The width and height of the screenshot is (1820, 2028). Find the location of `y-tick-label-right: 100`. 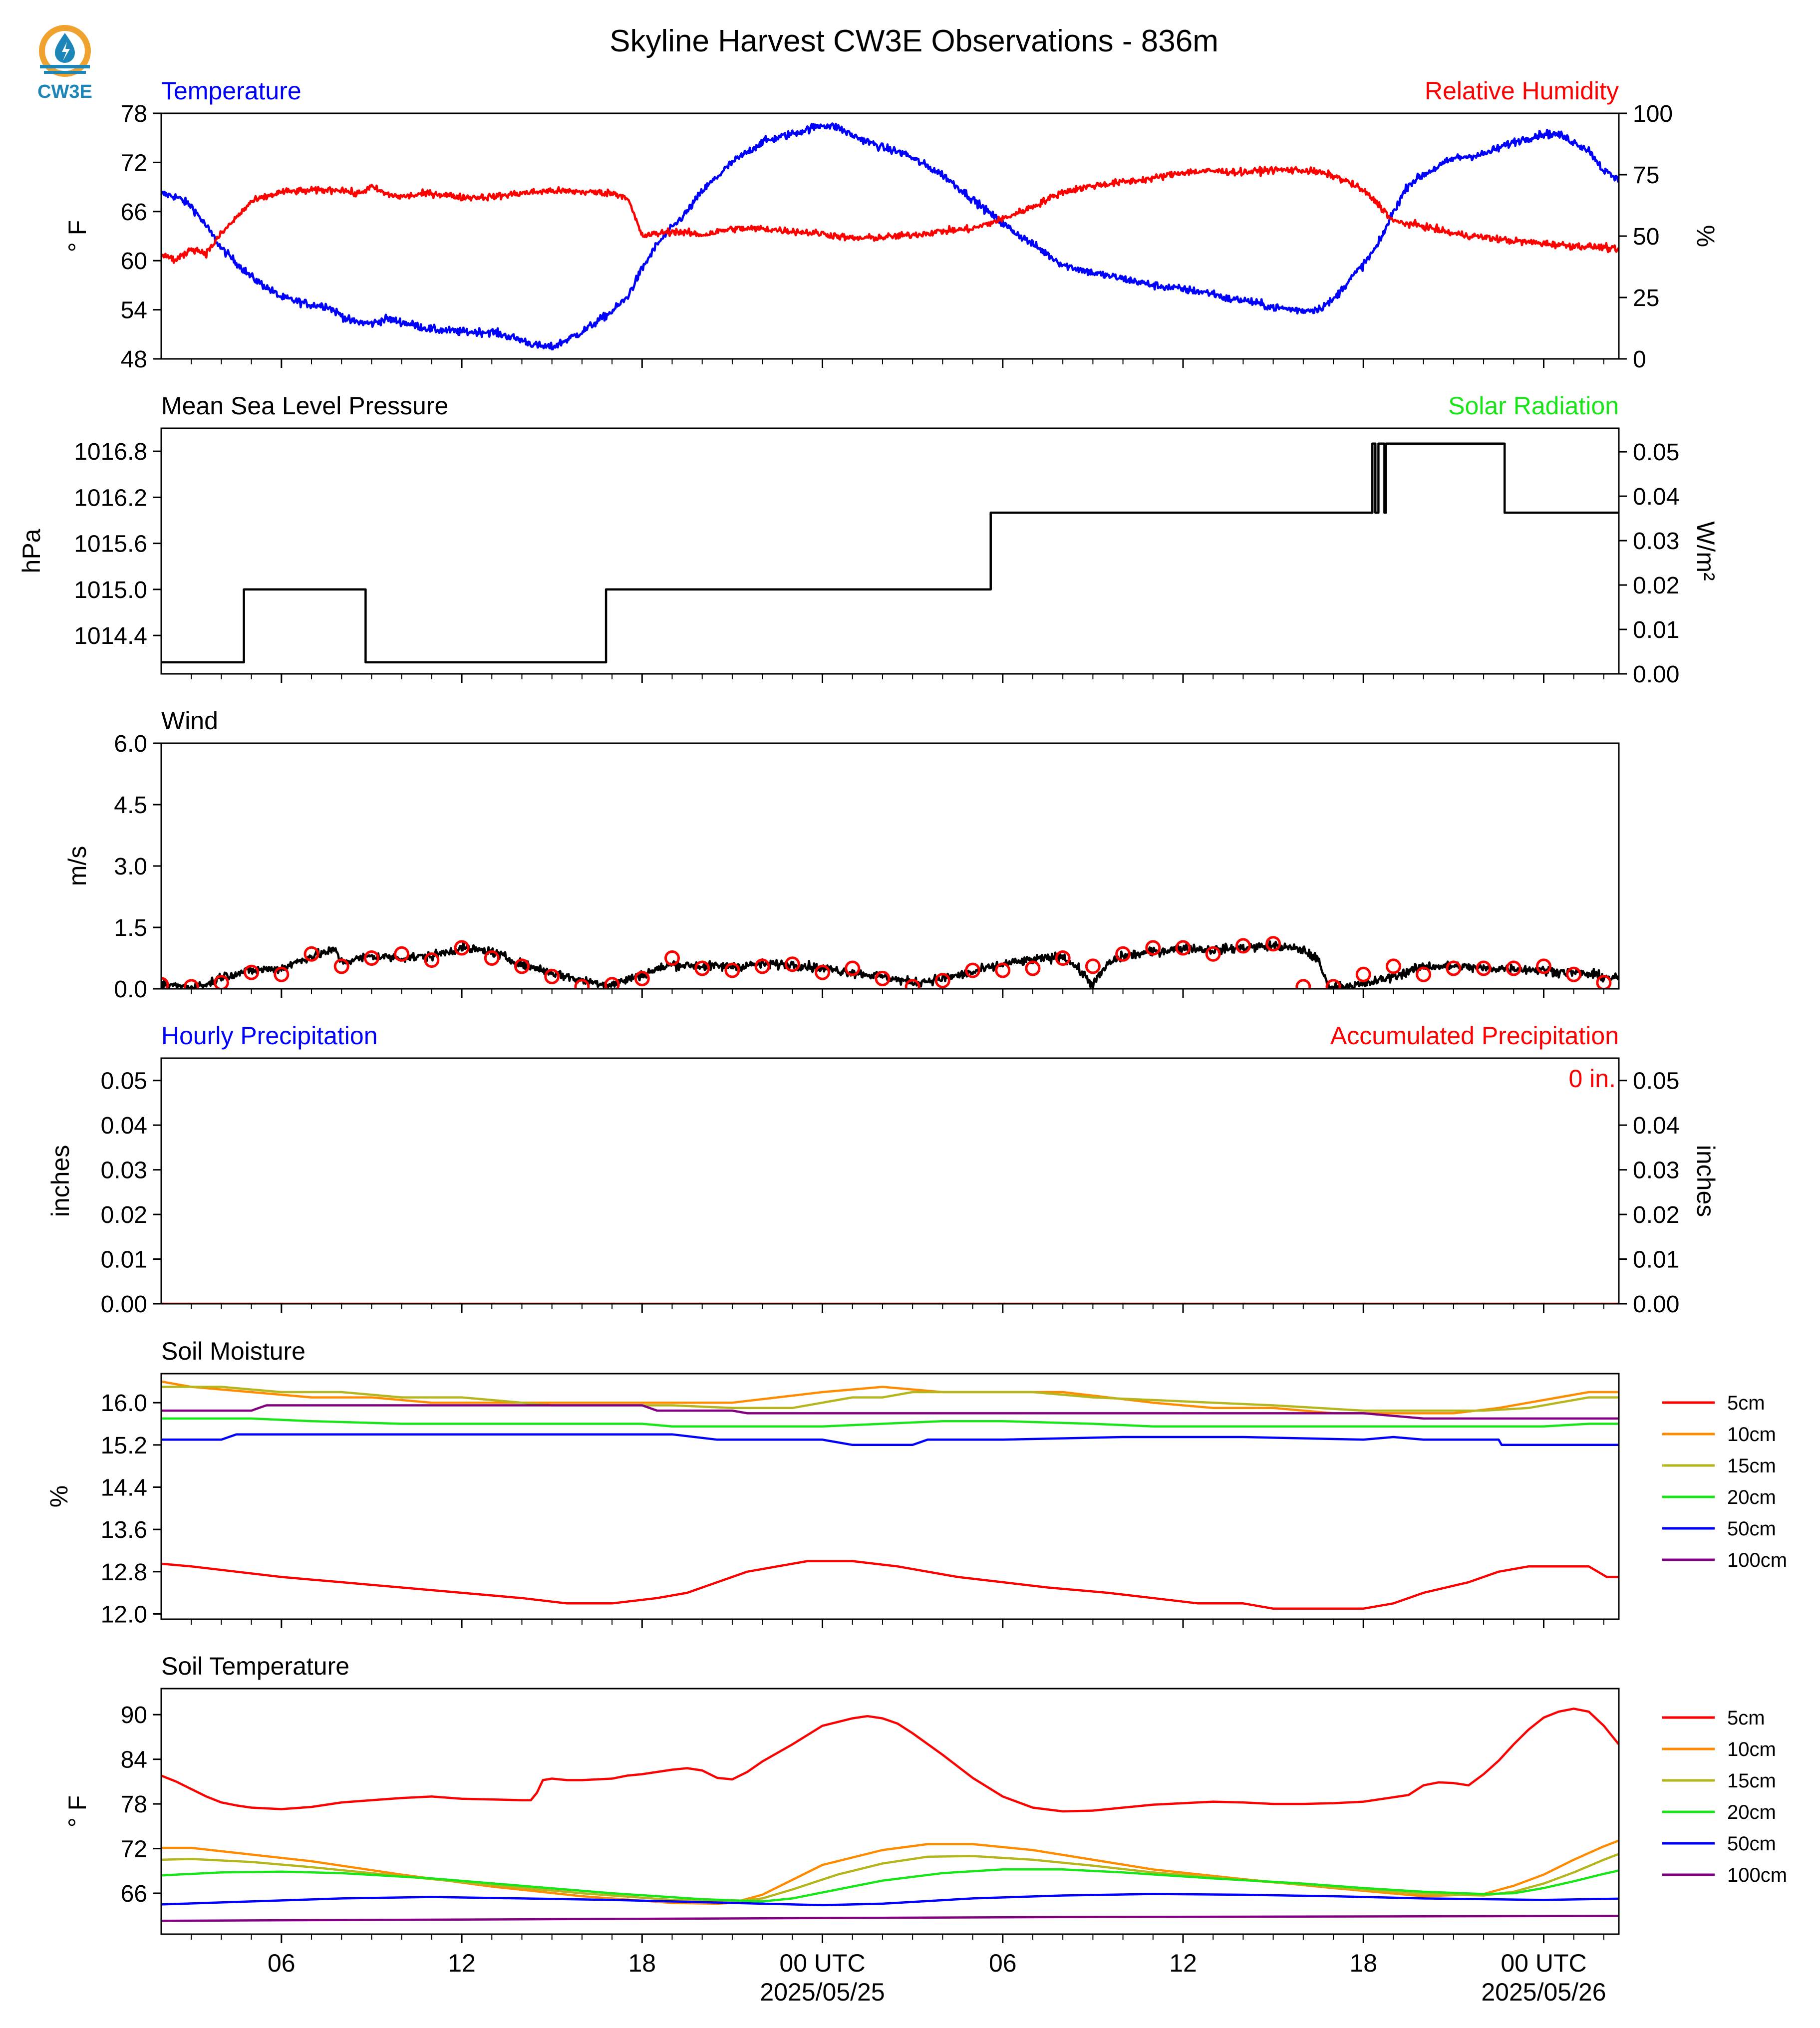

y-tick-label-right: 100 is located at coordinates (1653, 114).